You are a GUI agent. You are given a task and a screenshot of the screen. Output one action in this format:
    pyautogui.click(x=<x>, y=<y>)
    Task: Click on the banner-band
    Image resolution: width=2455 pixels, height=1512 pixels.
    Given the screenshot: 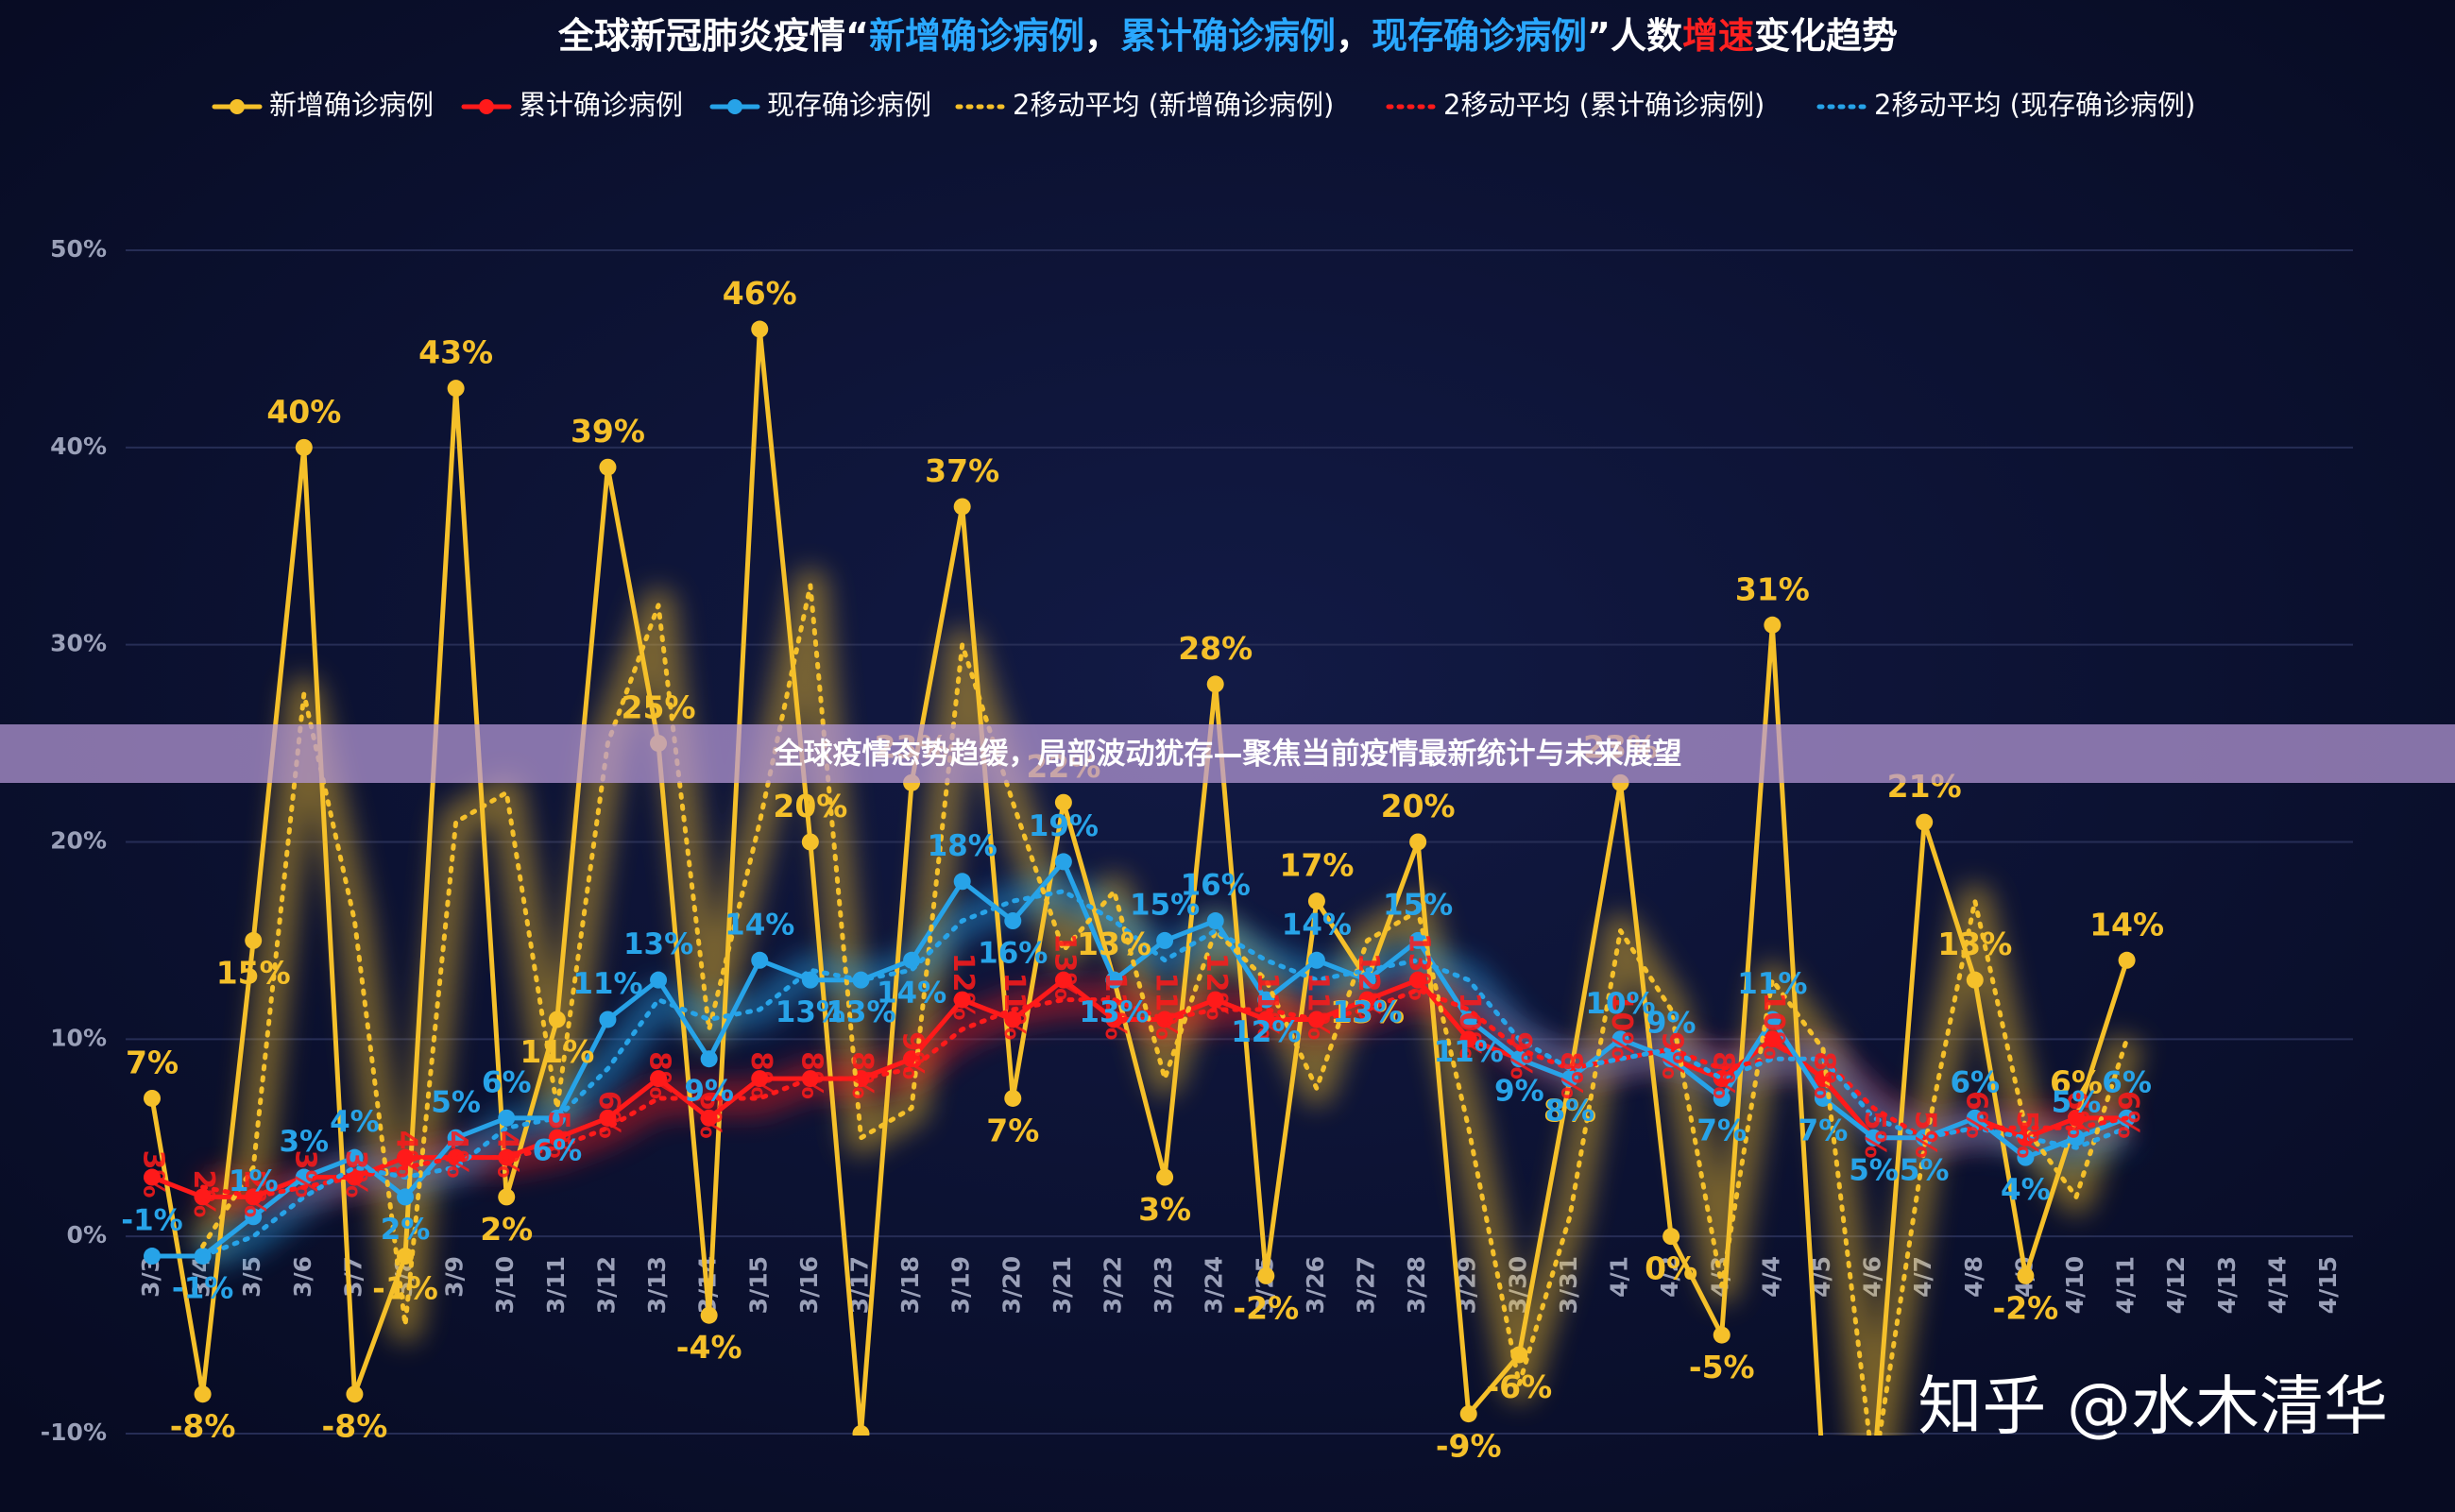 What is the action you would take?
    pyautogui.click(x=1227, y=753)
    